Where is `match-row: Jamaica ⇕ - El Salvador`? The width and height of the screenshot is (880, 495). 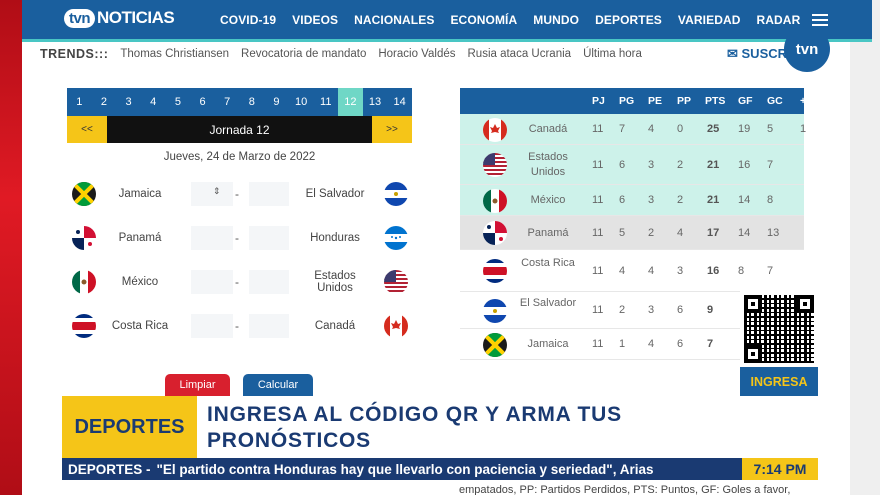 match-row: Jamaica ⇕ - El Salvador is located at coordinates (239, 194).